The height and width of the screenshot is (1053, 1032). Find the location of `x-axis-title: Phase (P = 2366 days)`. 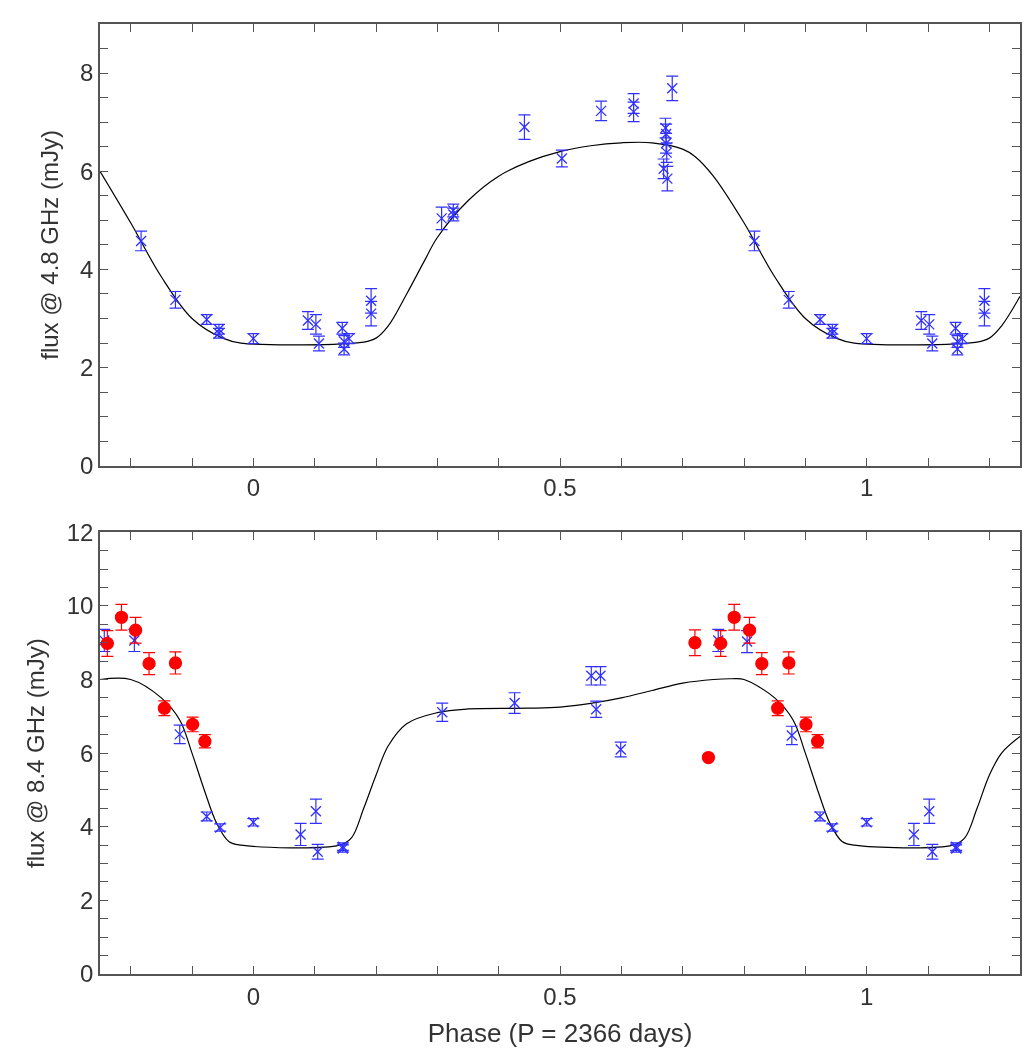

x-axis-title: Phase (P = 2366 days) is located at coordinates (560, 1032).